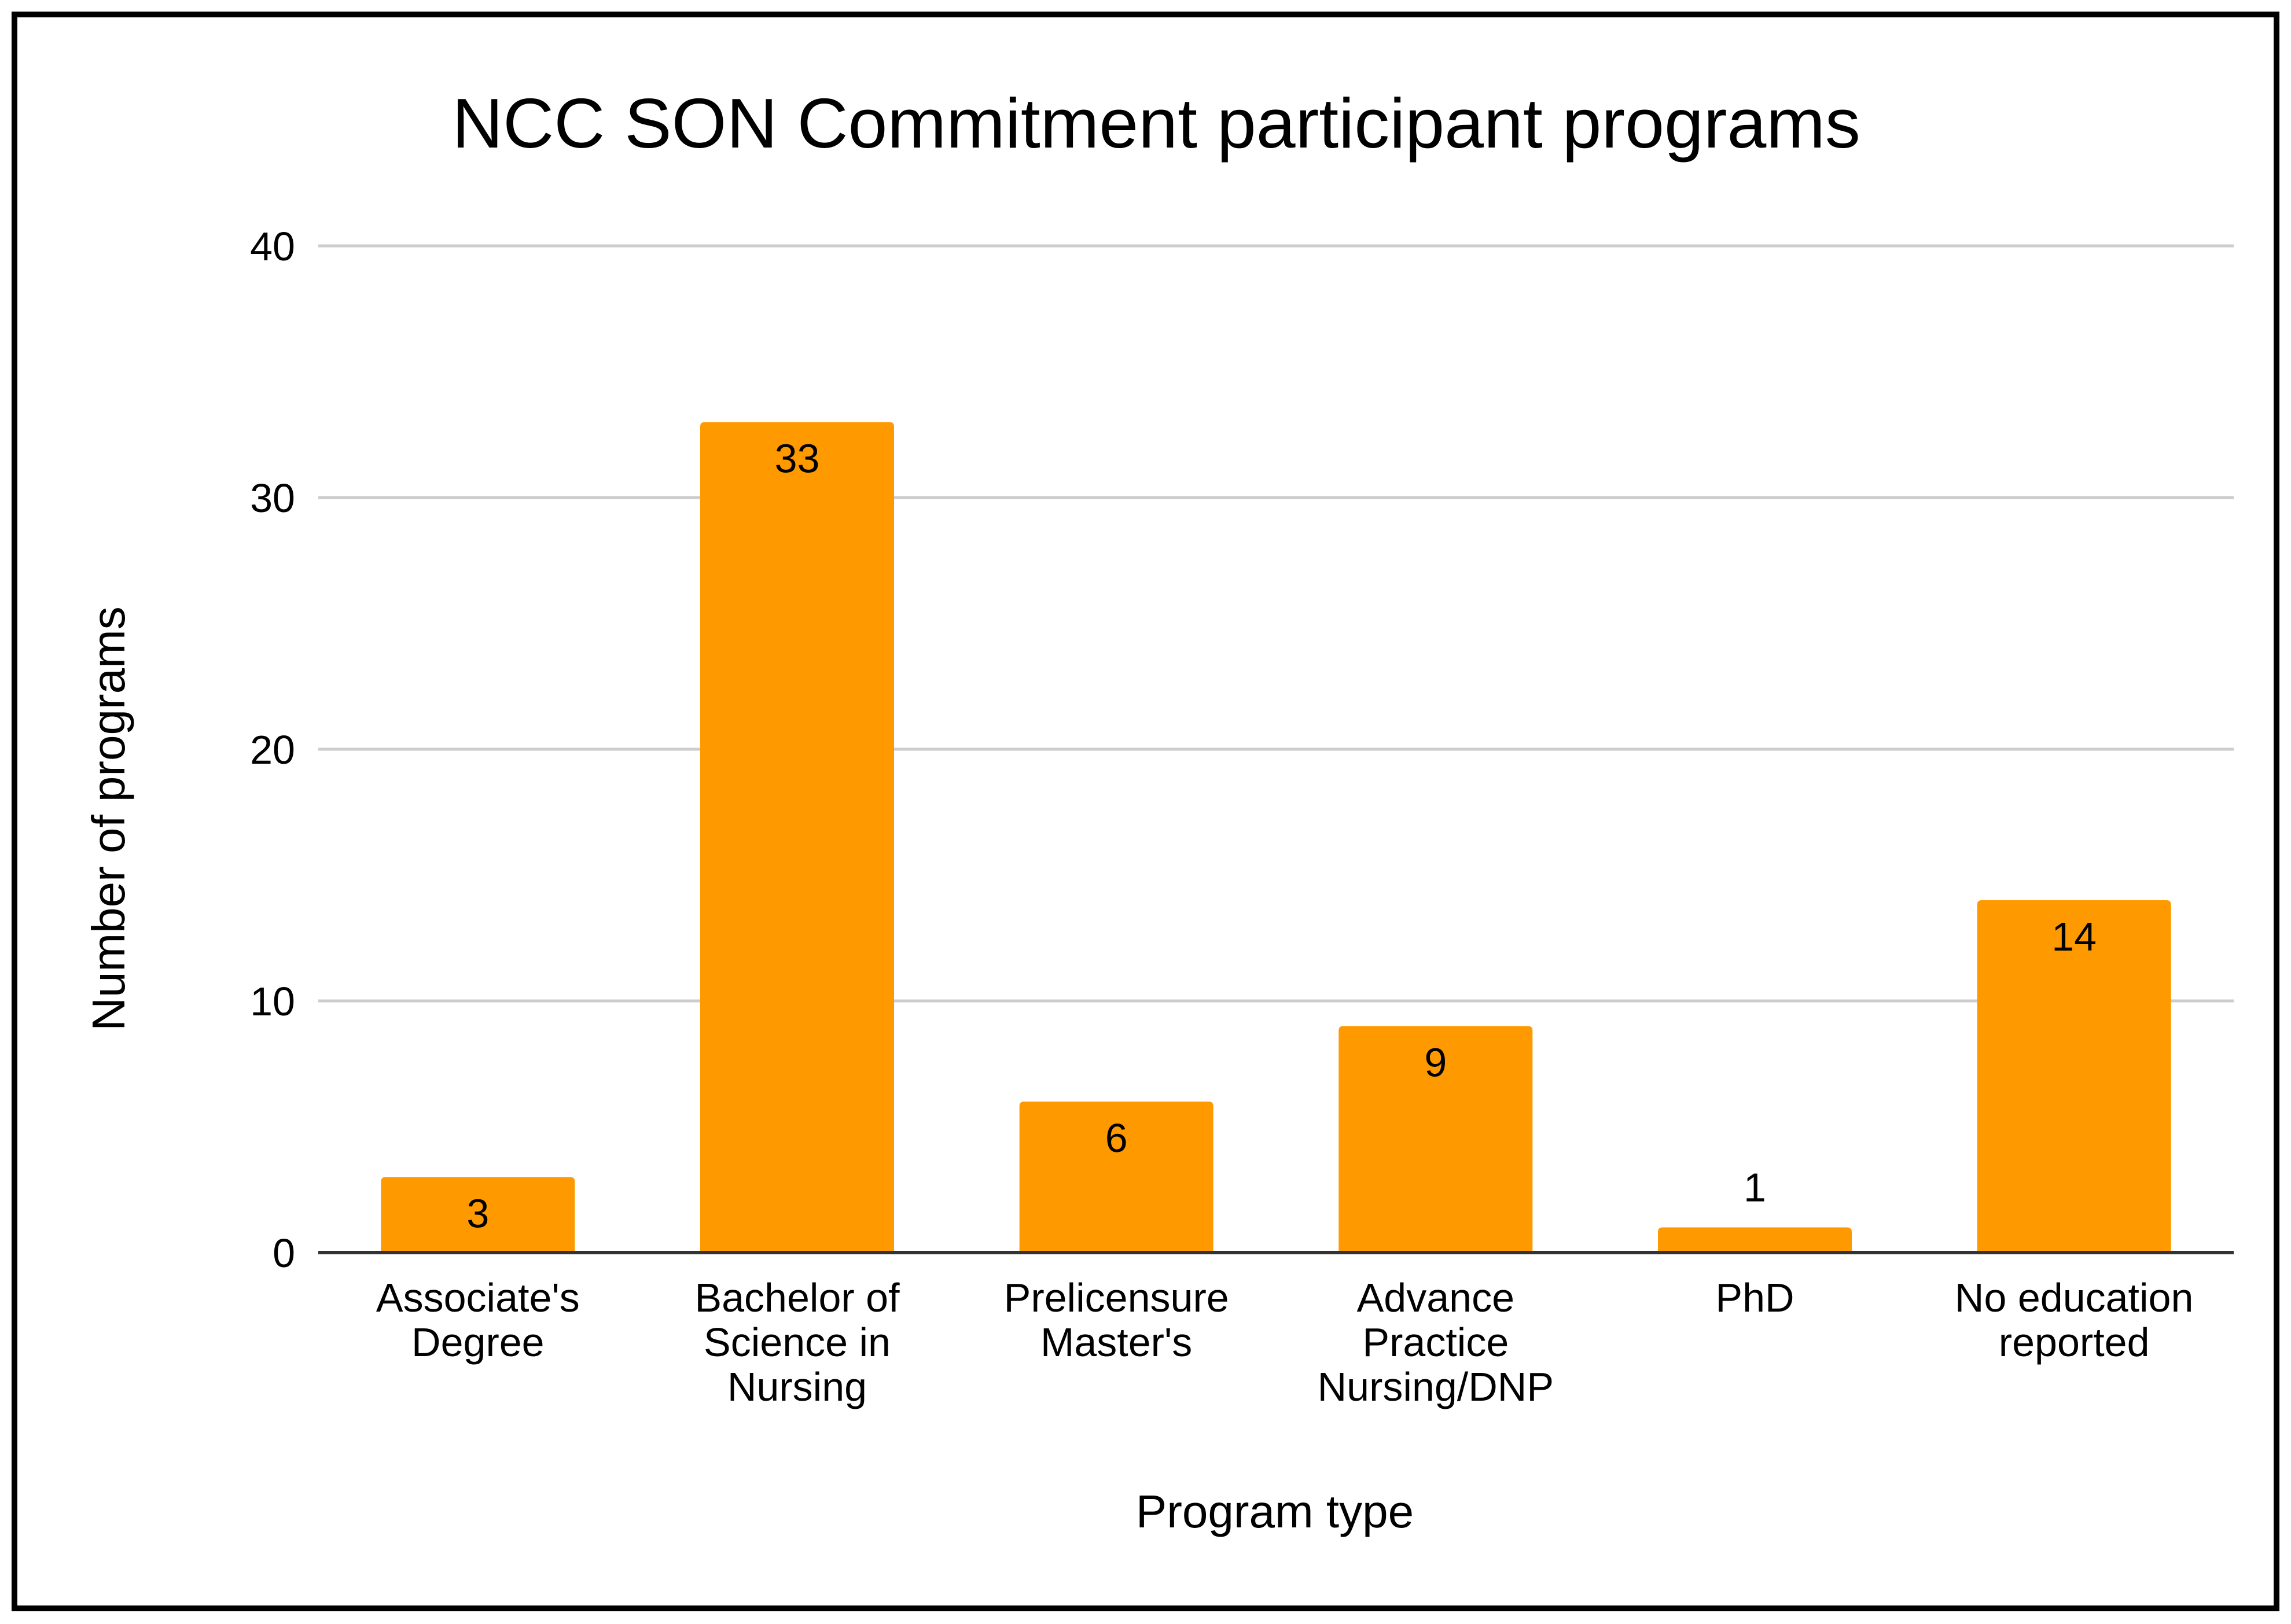 Image resolution: width=2291 pixels, height=1624 pixels. I want to click on x-tick-label: PhD, so click(1754, 1297).